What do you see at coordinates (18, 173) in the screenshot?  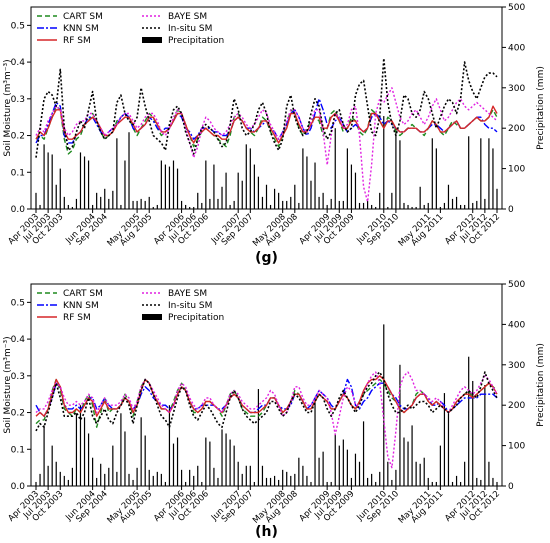 I see `y-tick-label: 0.1` at bounding box center [18, 173].